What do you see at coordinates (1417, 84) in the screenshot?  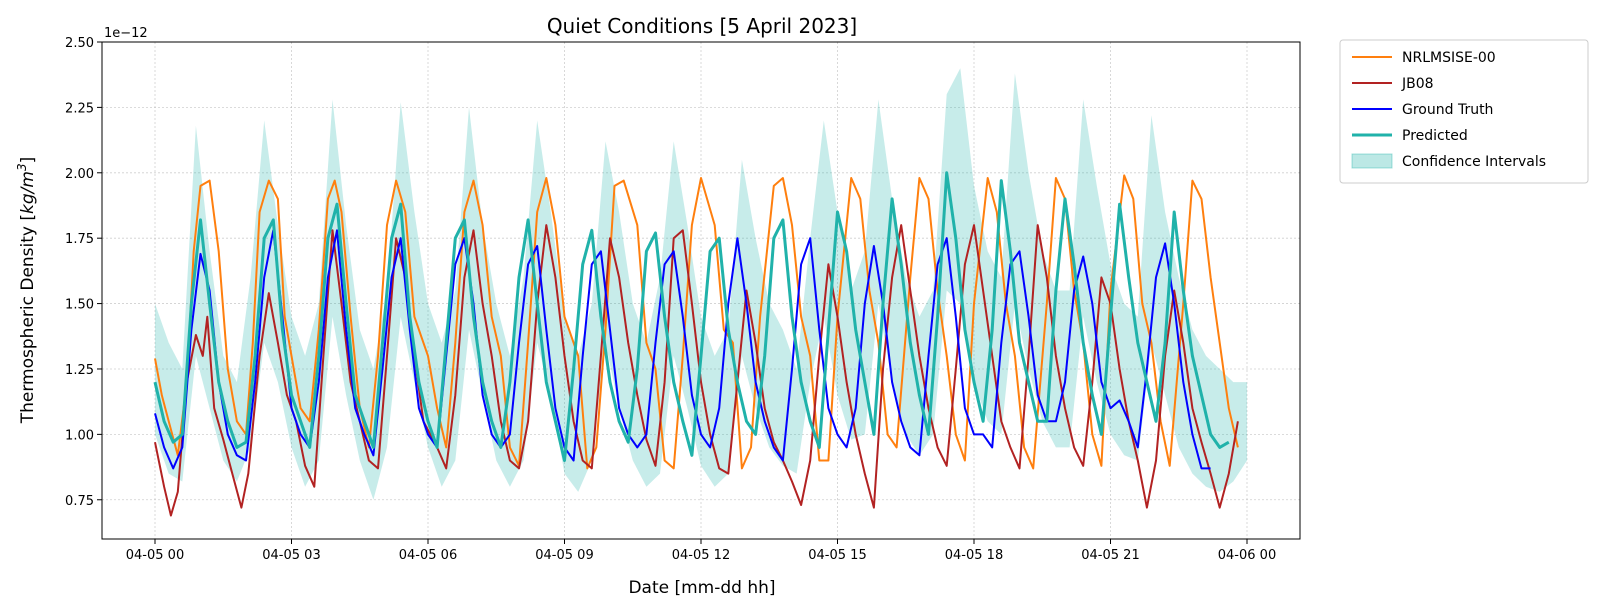 I see `legend-entry-label: JB08` at bounding box center [1417, 84].